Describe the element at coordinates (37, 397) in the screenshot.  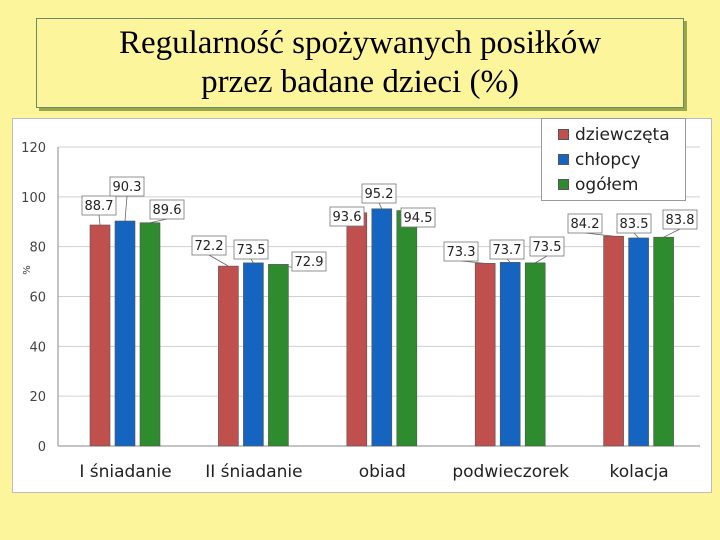
I see `y-tick-label: 20` at that location.